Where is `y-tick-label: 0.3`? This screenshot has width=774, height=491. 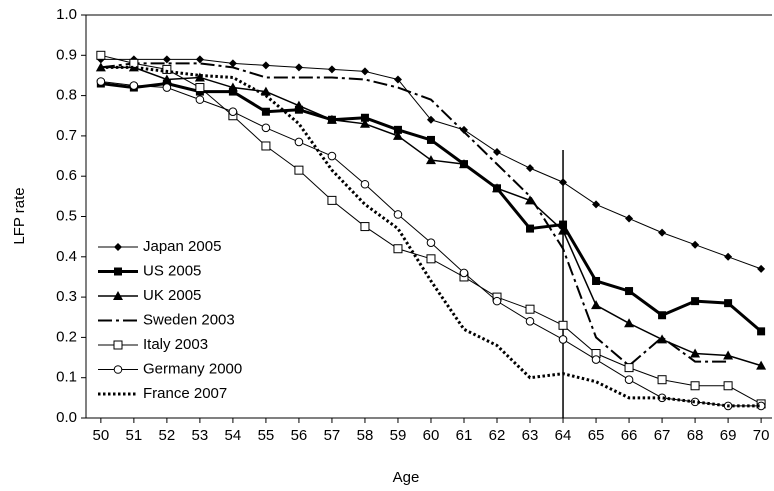 y-tick-label: 0.3 is located at coordinates (66, 296).